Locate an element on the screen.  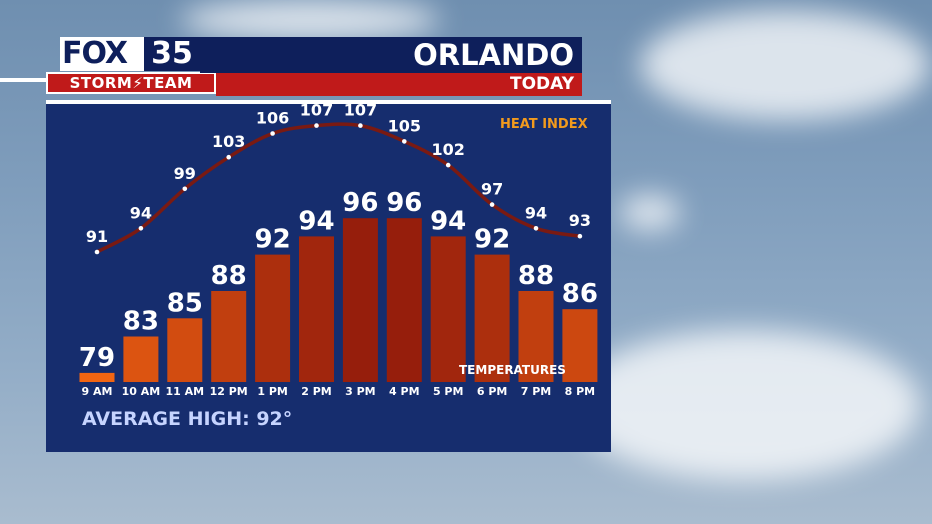
heat-index-value-label: 97 is located at coordinates (492, 189).